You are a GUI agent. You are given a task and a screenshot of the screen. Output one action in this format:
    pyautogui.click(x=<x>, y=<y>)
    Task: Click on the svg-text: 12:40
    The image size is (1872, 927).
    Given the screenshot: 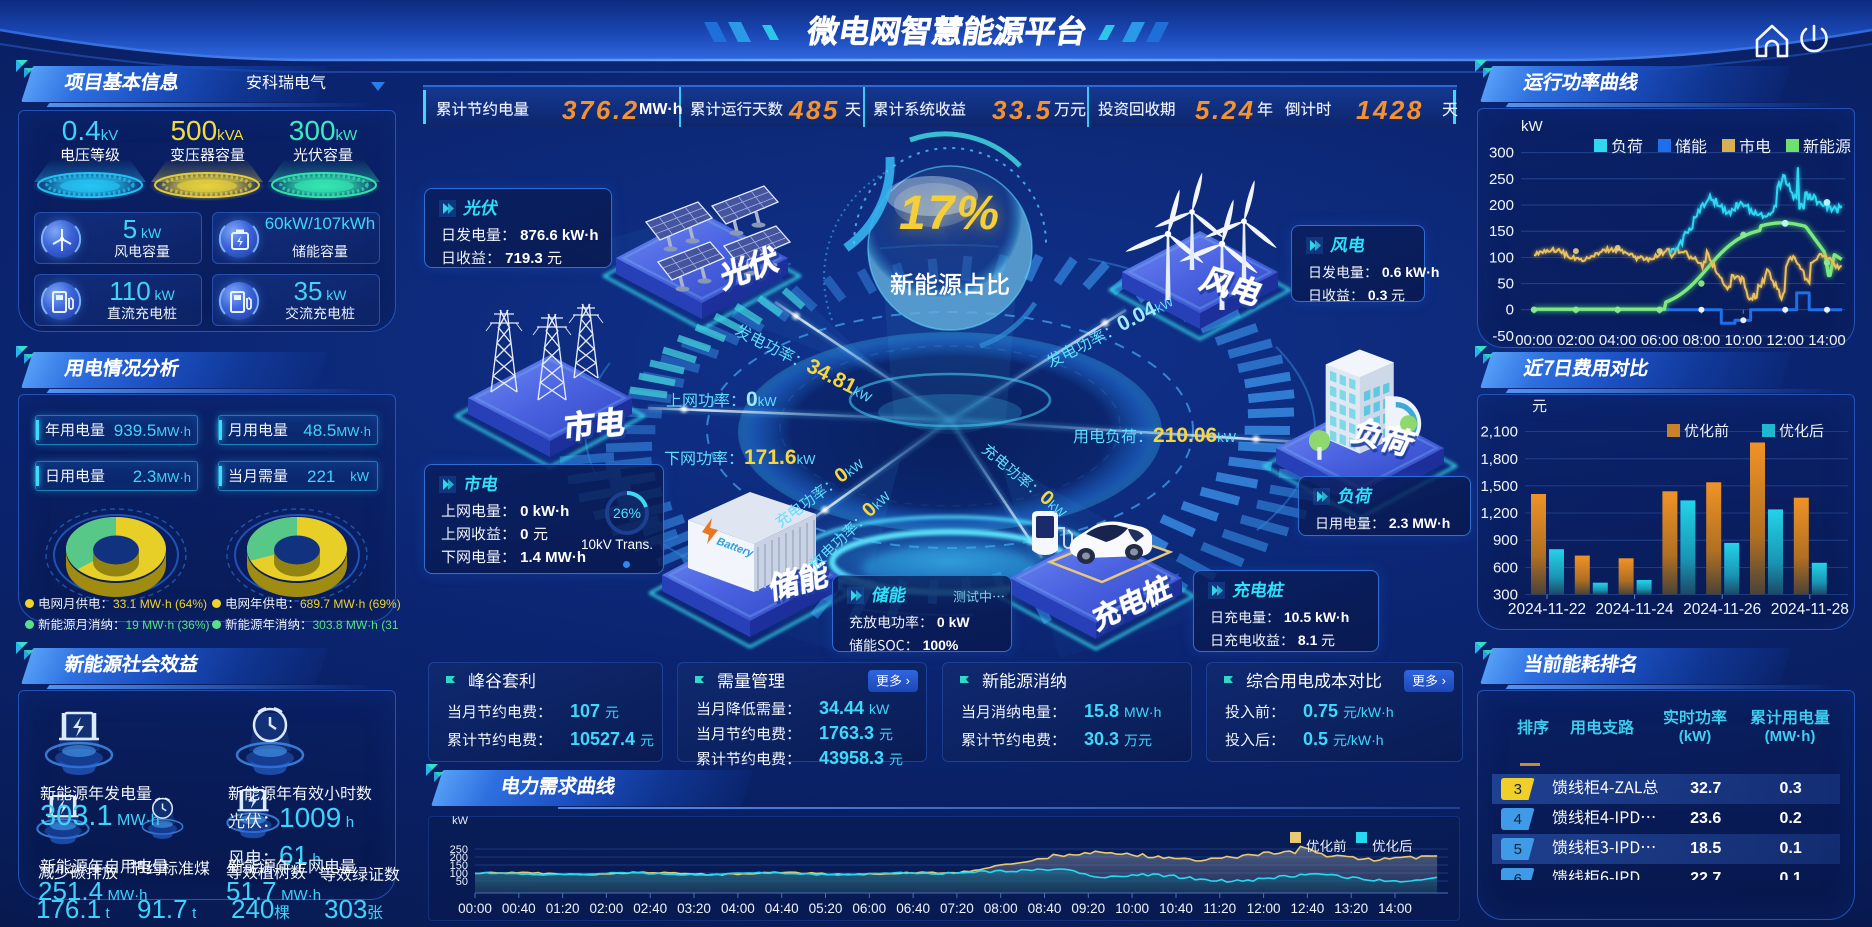 What is the action you would take?
    pyautogui.click(x=1308, y=908)
    